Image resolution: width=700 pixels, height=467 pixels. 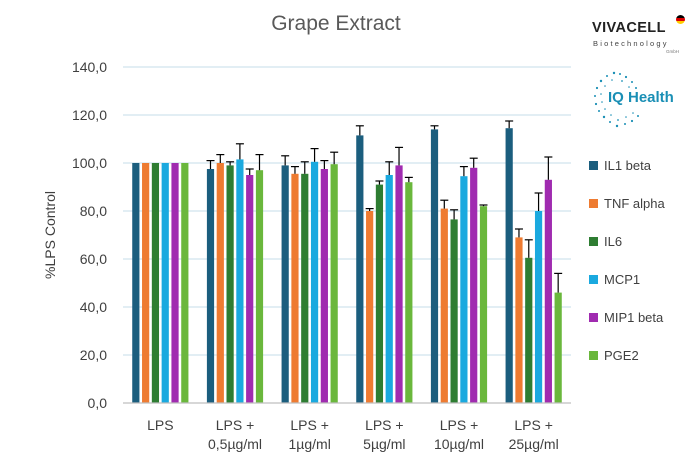 I want to click on legend-label: MCP1, so click(x=622, y=279).